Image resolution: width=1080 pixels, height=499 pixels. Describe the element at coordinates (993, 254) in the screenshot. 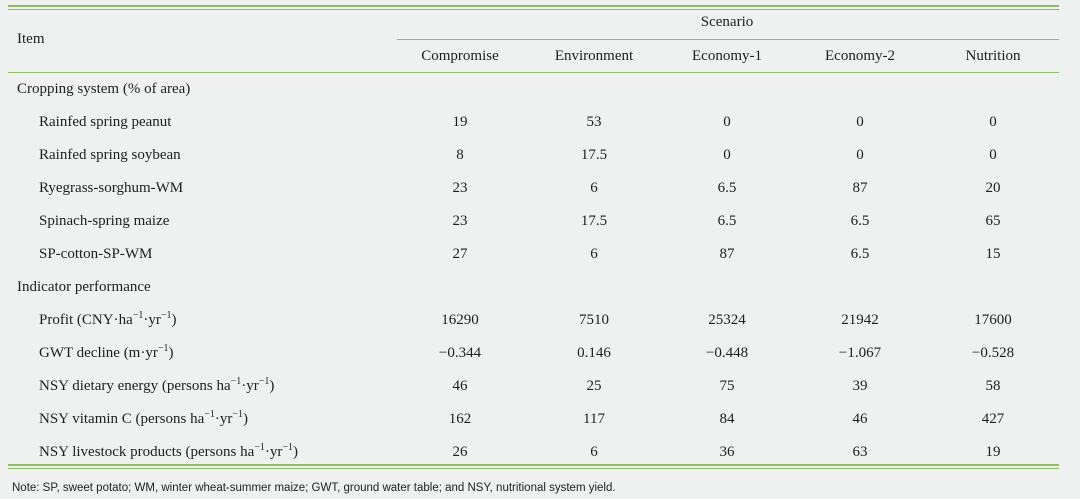

I see `table-cell: 15` at that location.